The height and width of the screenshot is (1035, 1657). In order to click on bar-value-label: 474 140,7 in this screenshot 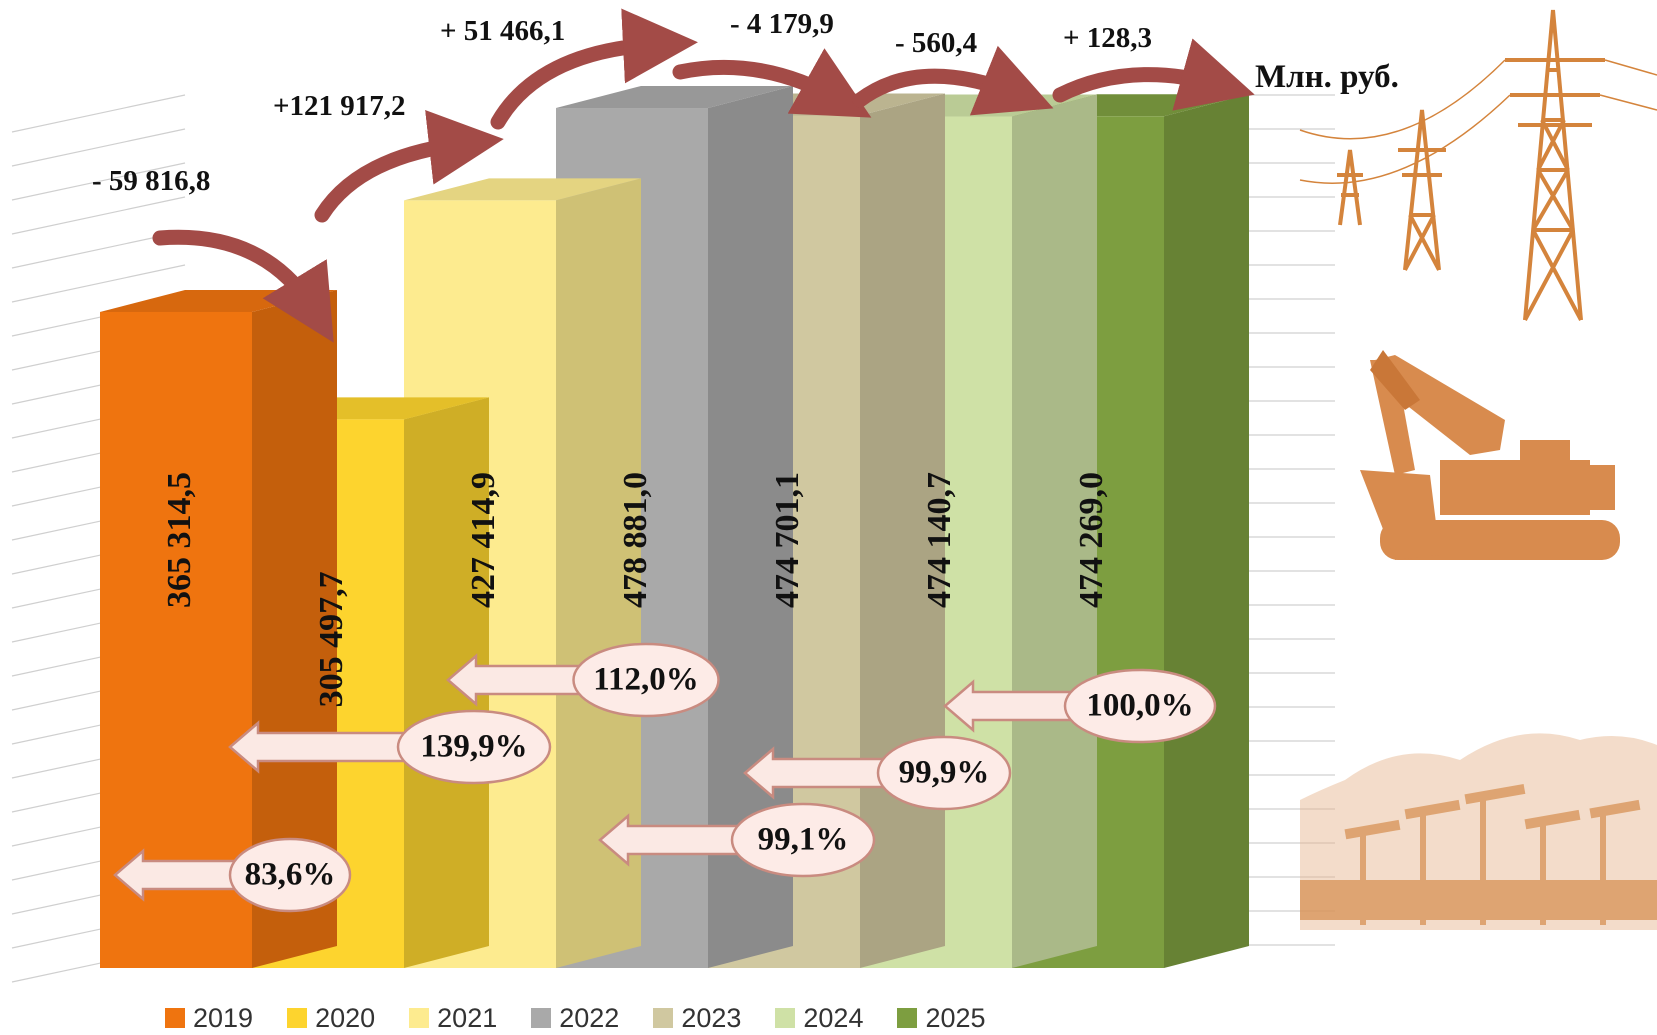, I will do `click(939, 540)`.